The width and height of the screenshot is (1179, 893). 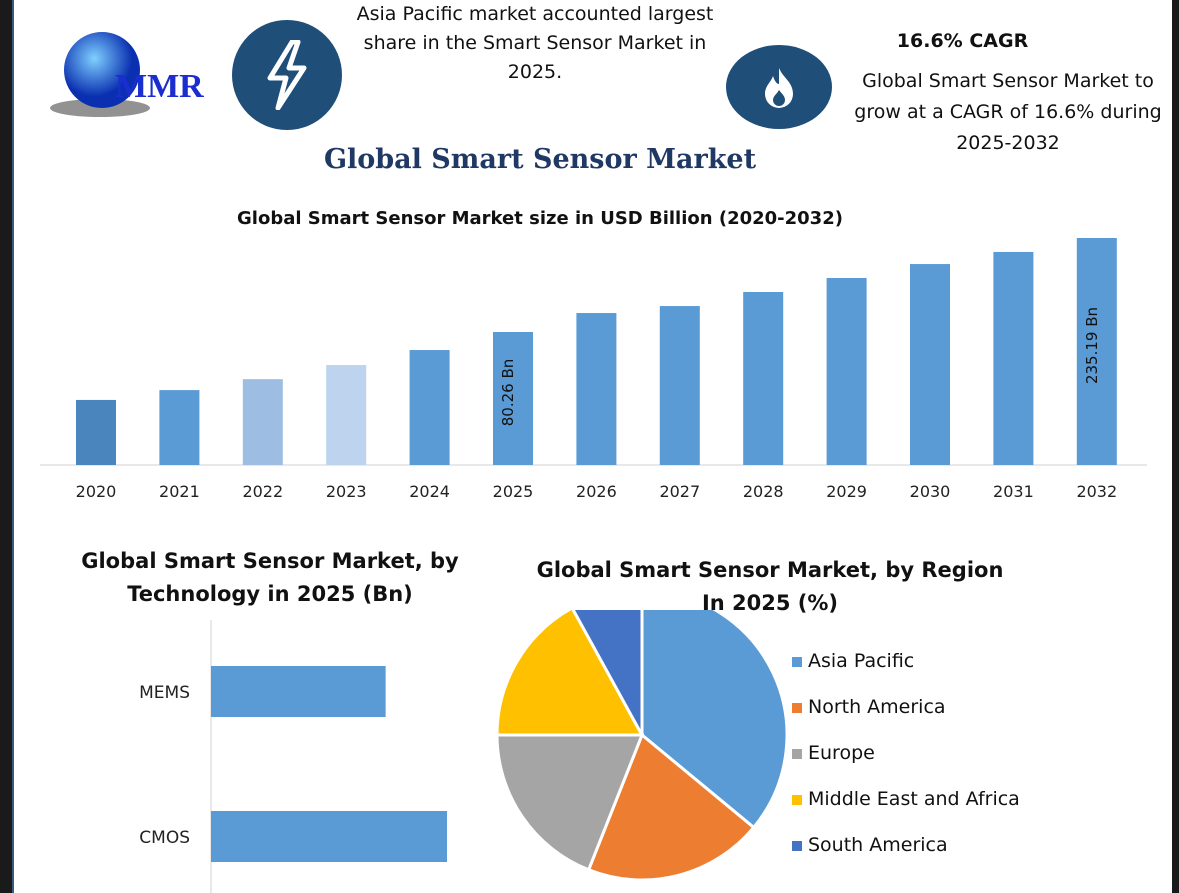 I want to click on bar-2027, so click(x=679, y=385).